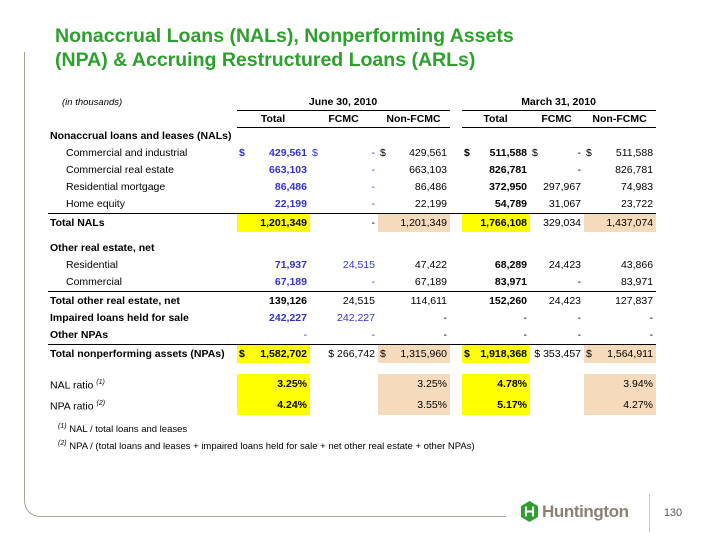 Image resolution: width=720 pixels, height=540 pixels. I want to click on col-header-nonfcmc-june: Non-FCMC, so click(414, 119).